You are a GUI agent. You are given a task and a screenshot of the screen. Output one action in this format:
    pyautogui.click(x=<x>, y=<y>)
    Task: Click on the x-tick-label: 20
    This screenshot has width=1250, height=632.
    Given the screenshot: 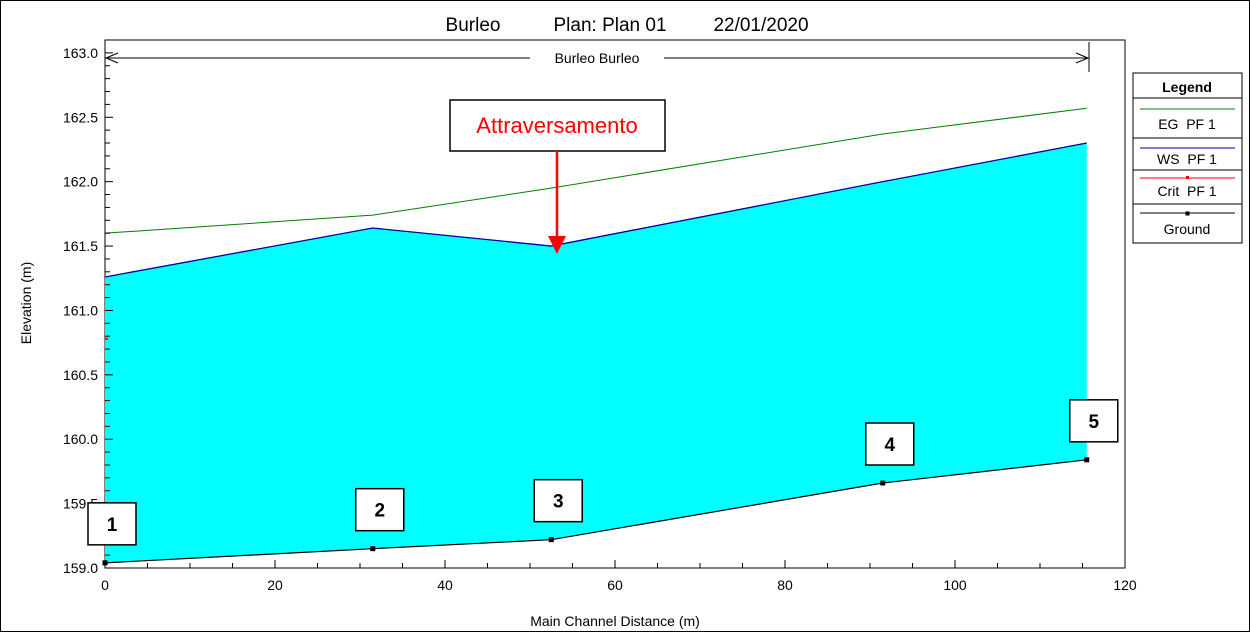 What is the action you would take?
    pyautogui.click(x=275, y=585)
    